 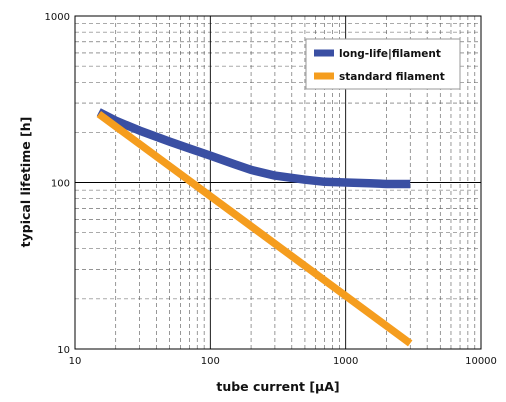 What do you see at coordinates (392, 77) in the screenshot?
I see `legend-label-standard: standard filament` at bounding box center [392, 77].